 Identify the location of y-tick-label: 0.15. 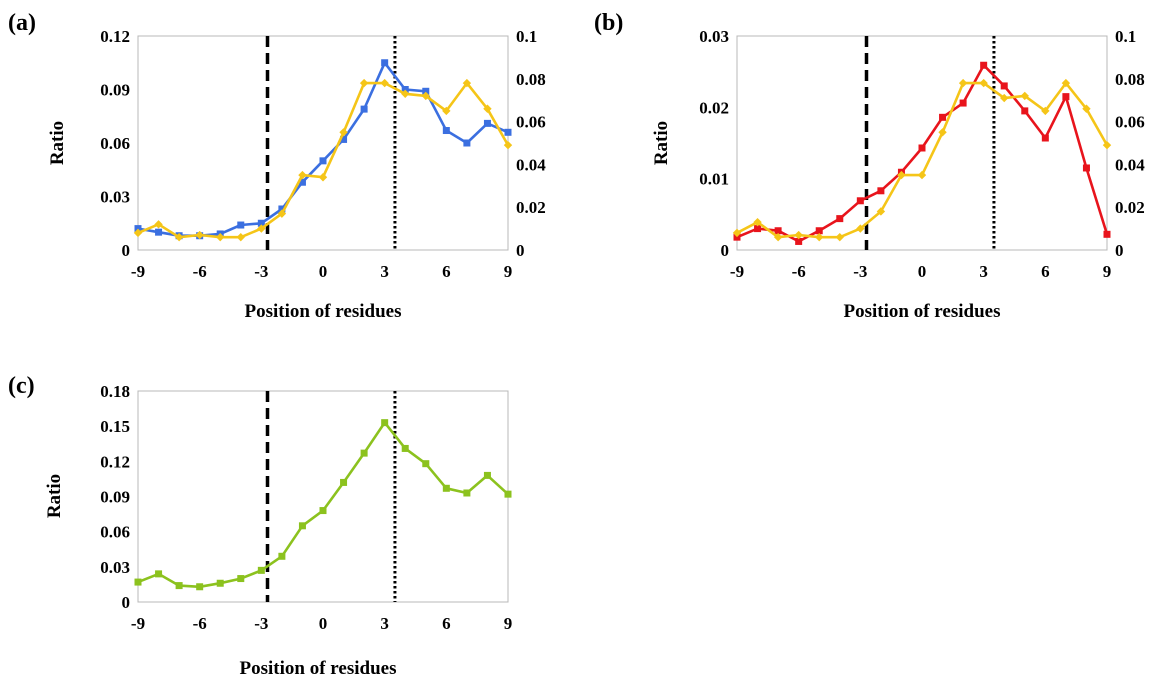
(115, 426).